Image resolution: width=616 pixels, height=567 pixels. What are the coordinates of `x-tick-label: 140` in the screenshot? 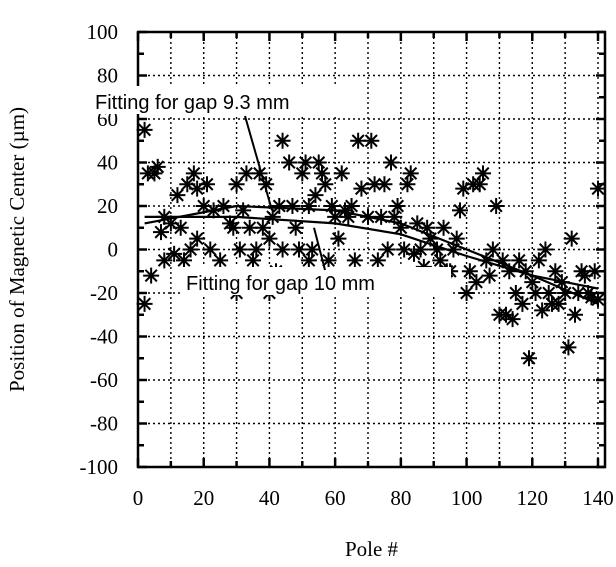 It's located at (598, 498).